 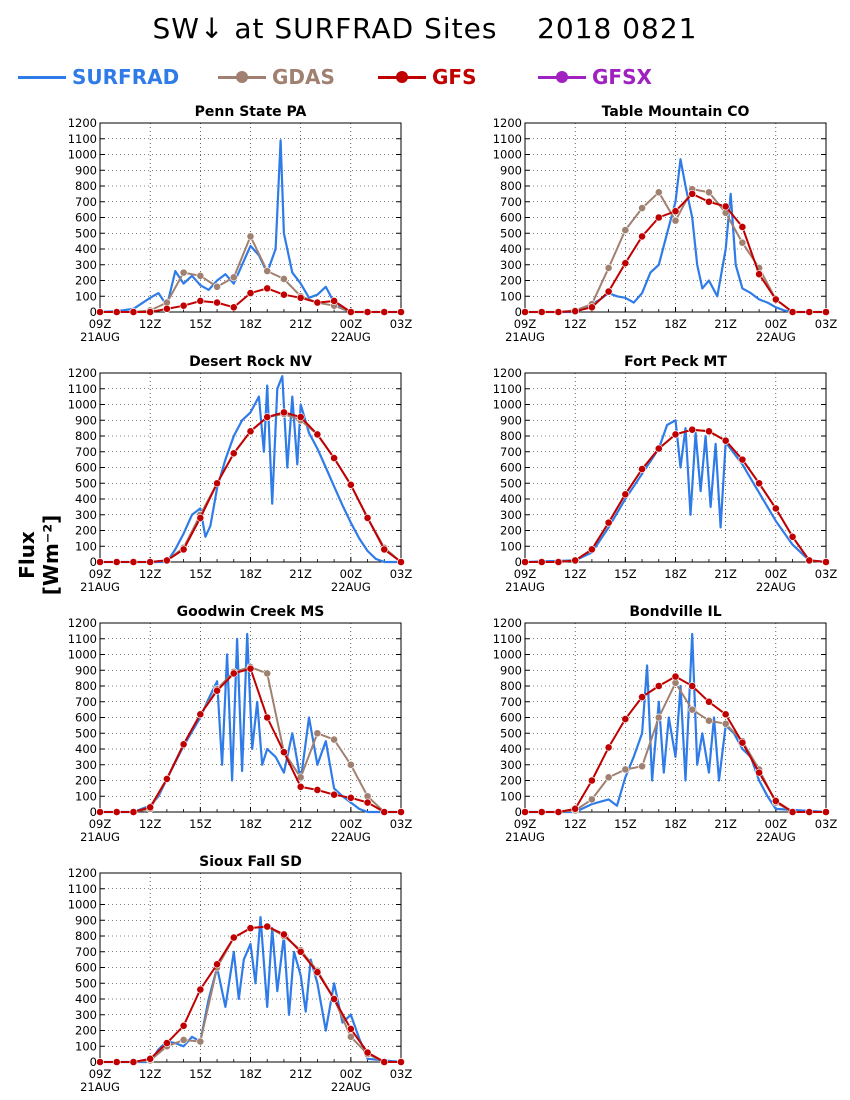 What do you see at coordinates (82, 639) in the screenshot?
I see `y-tick-label: 1100` at bounding box center [82, 639].